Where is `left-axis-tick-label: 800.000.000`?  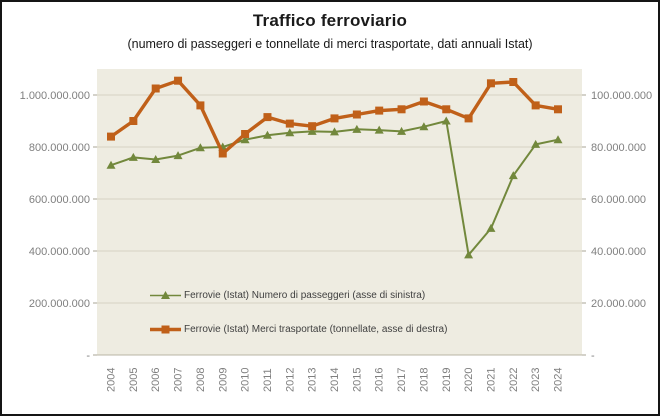 left-axis-tick-label: 800.000.000 is located at coordinates (59, 148).